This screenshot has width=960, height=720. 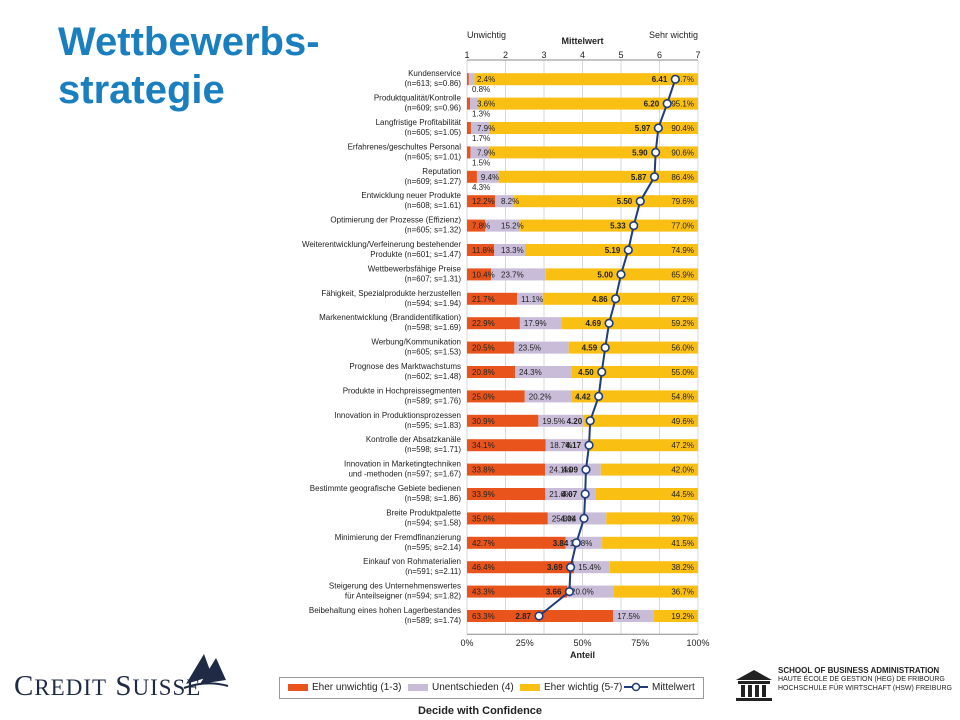 I want to click on category-label-line2: für Anteilseigner (n=594; s=1.82), so click(x=403, y=596).